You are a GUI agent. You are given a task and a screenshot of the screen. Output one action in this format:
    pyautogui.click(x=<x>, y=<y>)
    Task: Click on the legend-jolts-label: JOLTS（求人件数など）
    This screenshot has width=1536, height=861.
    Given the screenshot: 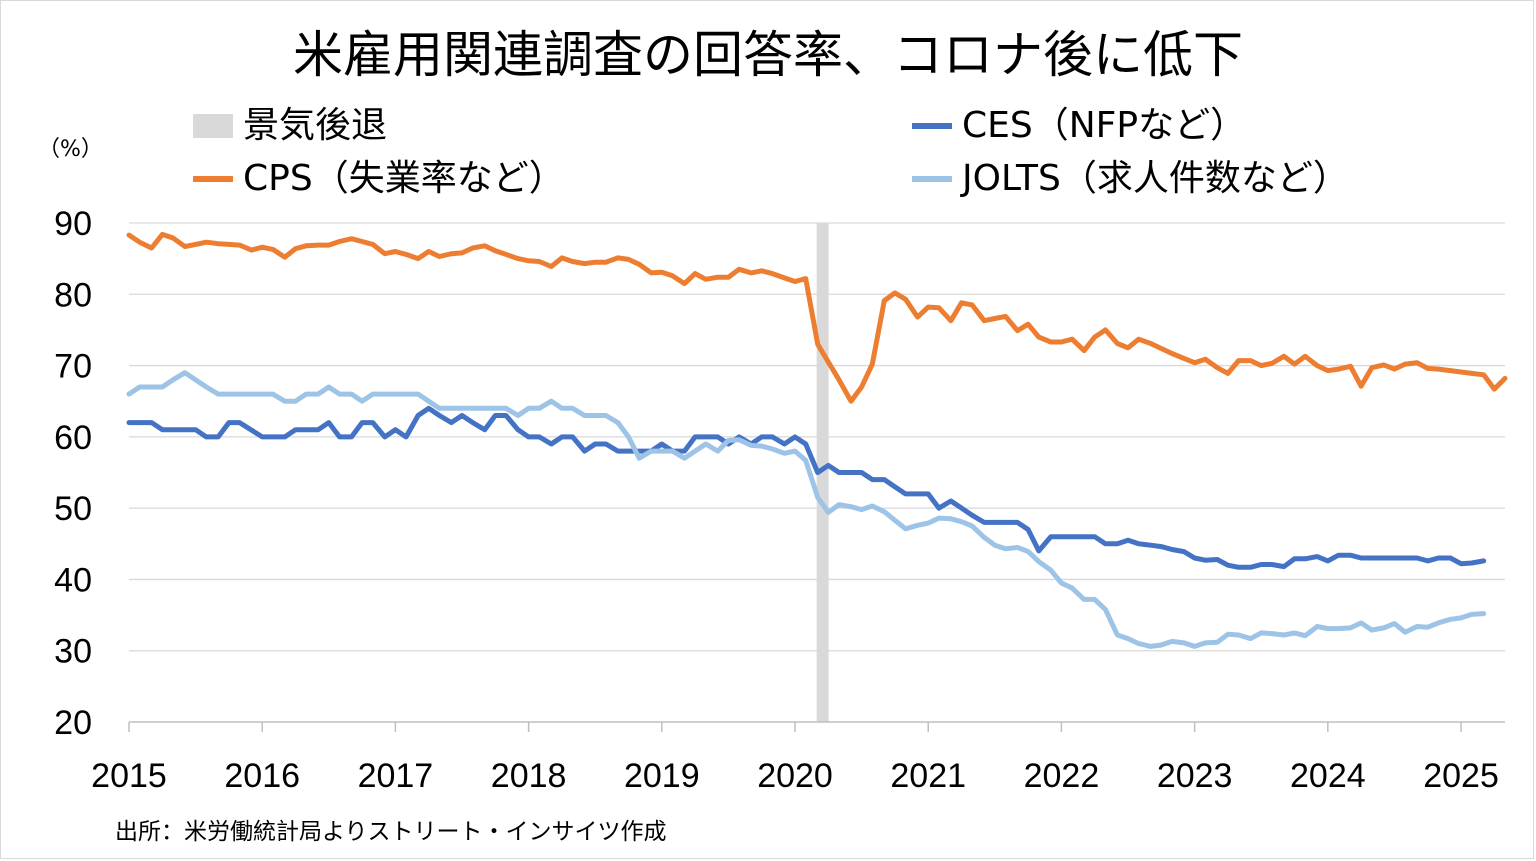 What is the action you would take?
    pyautogui.click(x=1155, y=178)
    